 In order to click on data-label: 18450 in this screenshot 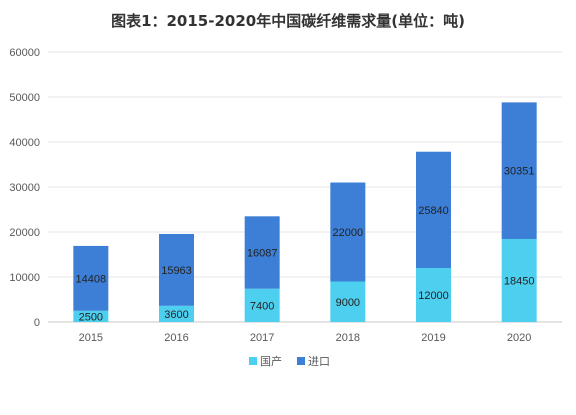, I will do `click(519, 281)`.